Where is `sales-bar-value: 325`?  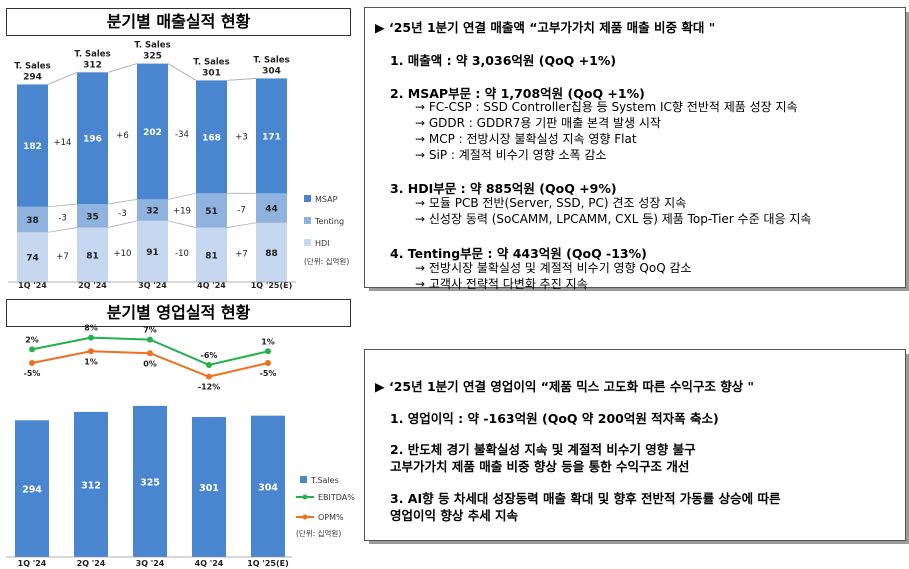 sales-bar-value: 325 is located at coordinates (150, 482).